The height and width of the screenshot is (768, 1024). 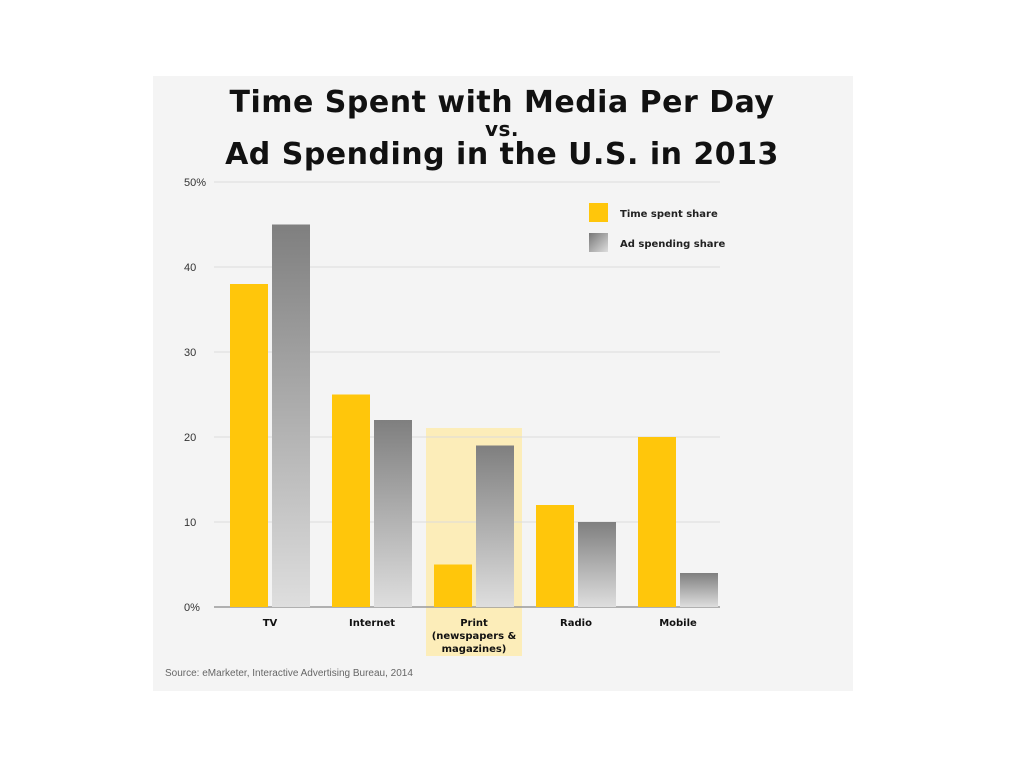 I want to click on y-tick-label: 20, so click(x=190, y=438).